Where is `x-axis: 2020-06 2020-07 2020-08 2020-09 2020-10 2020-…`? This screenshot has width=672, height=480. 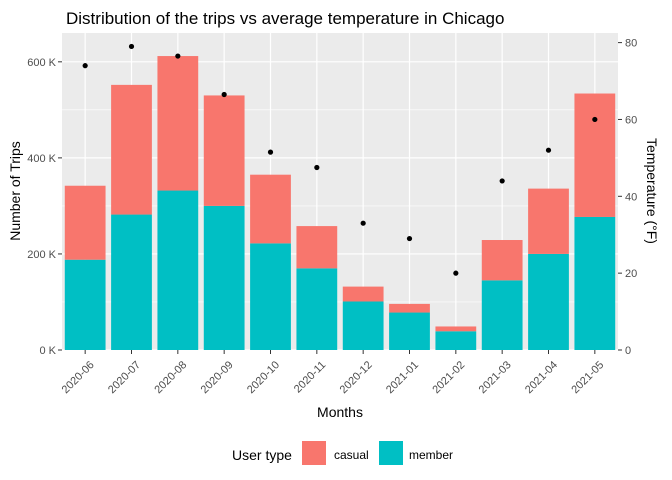 x-axis: 2020-06 2020-07 2020-08 2020-09 2020-10 2020-… is located at coordinates (333, 373).